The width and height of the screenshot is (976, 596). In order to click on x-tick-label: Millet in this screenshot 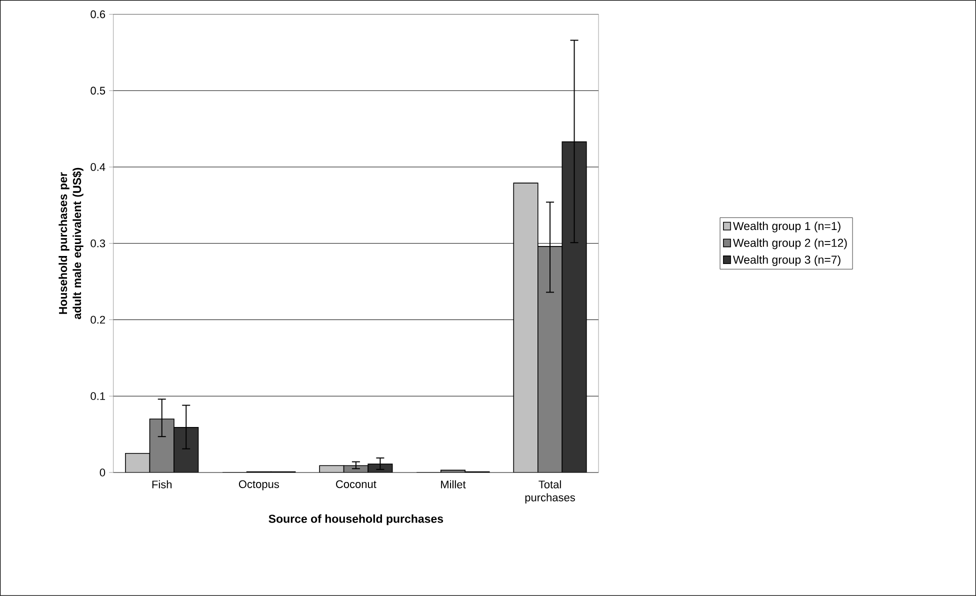, I will do `click(453, 484)`.